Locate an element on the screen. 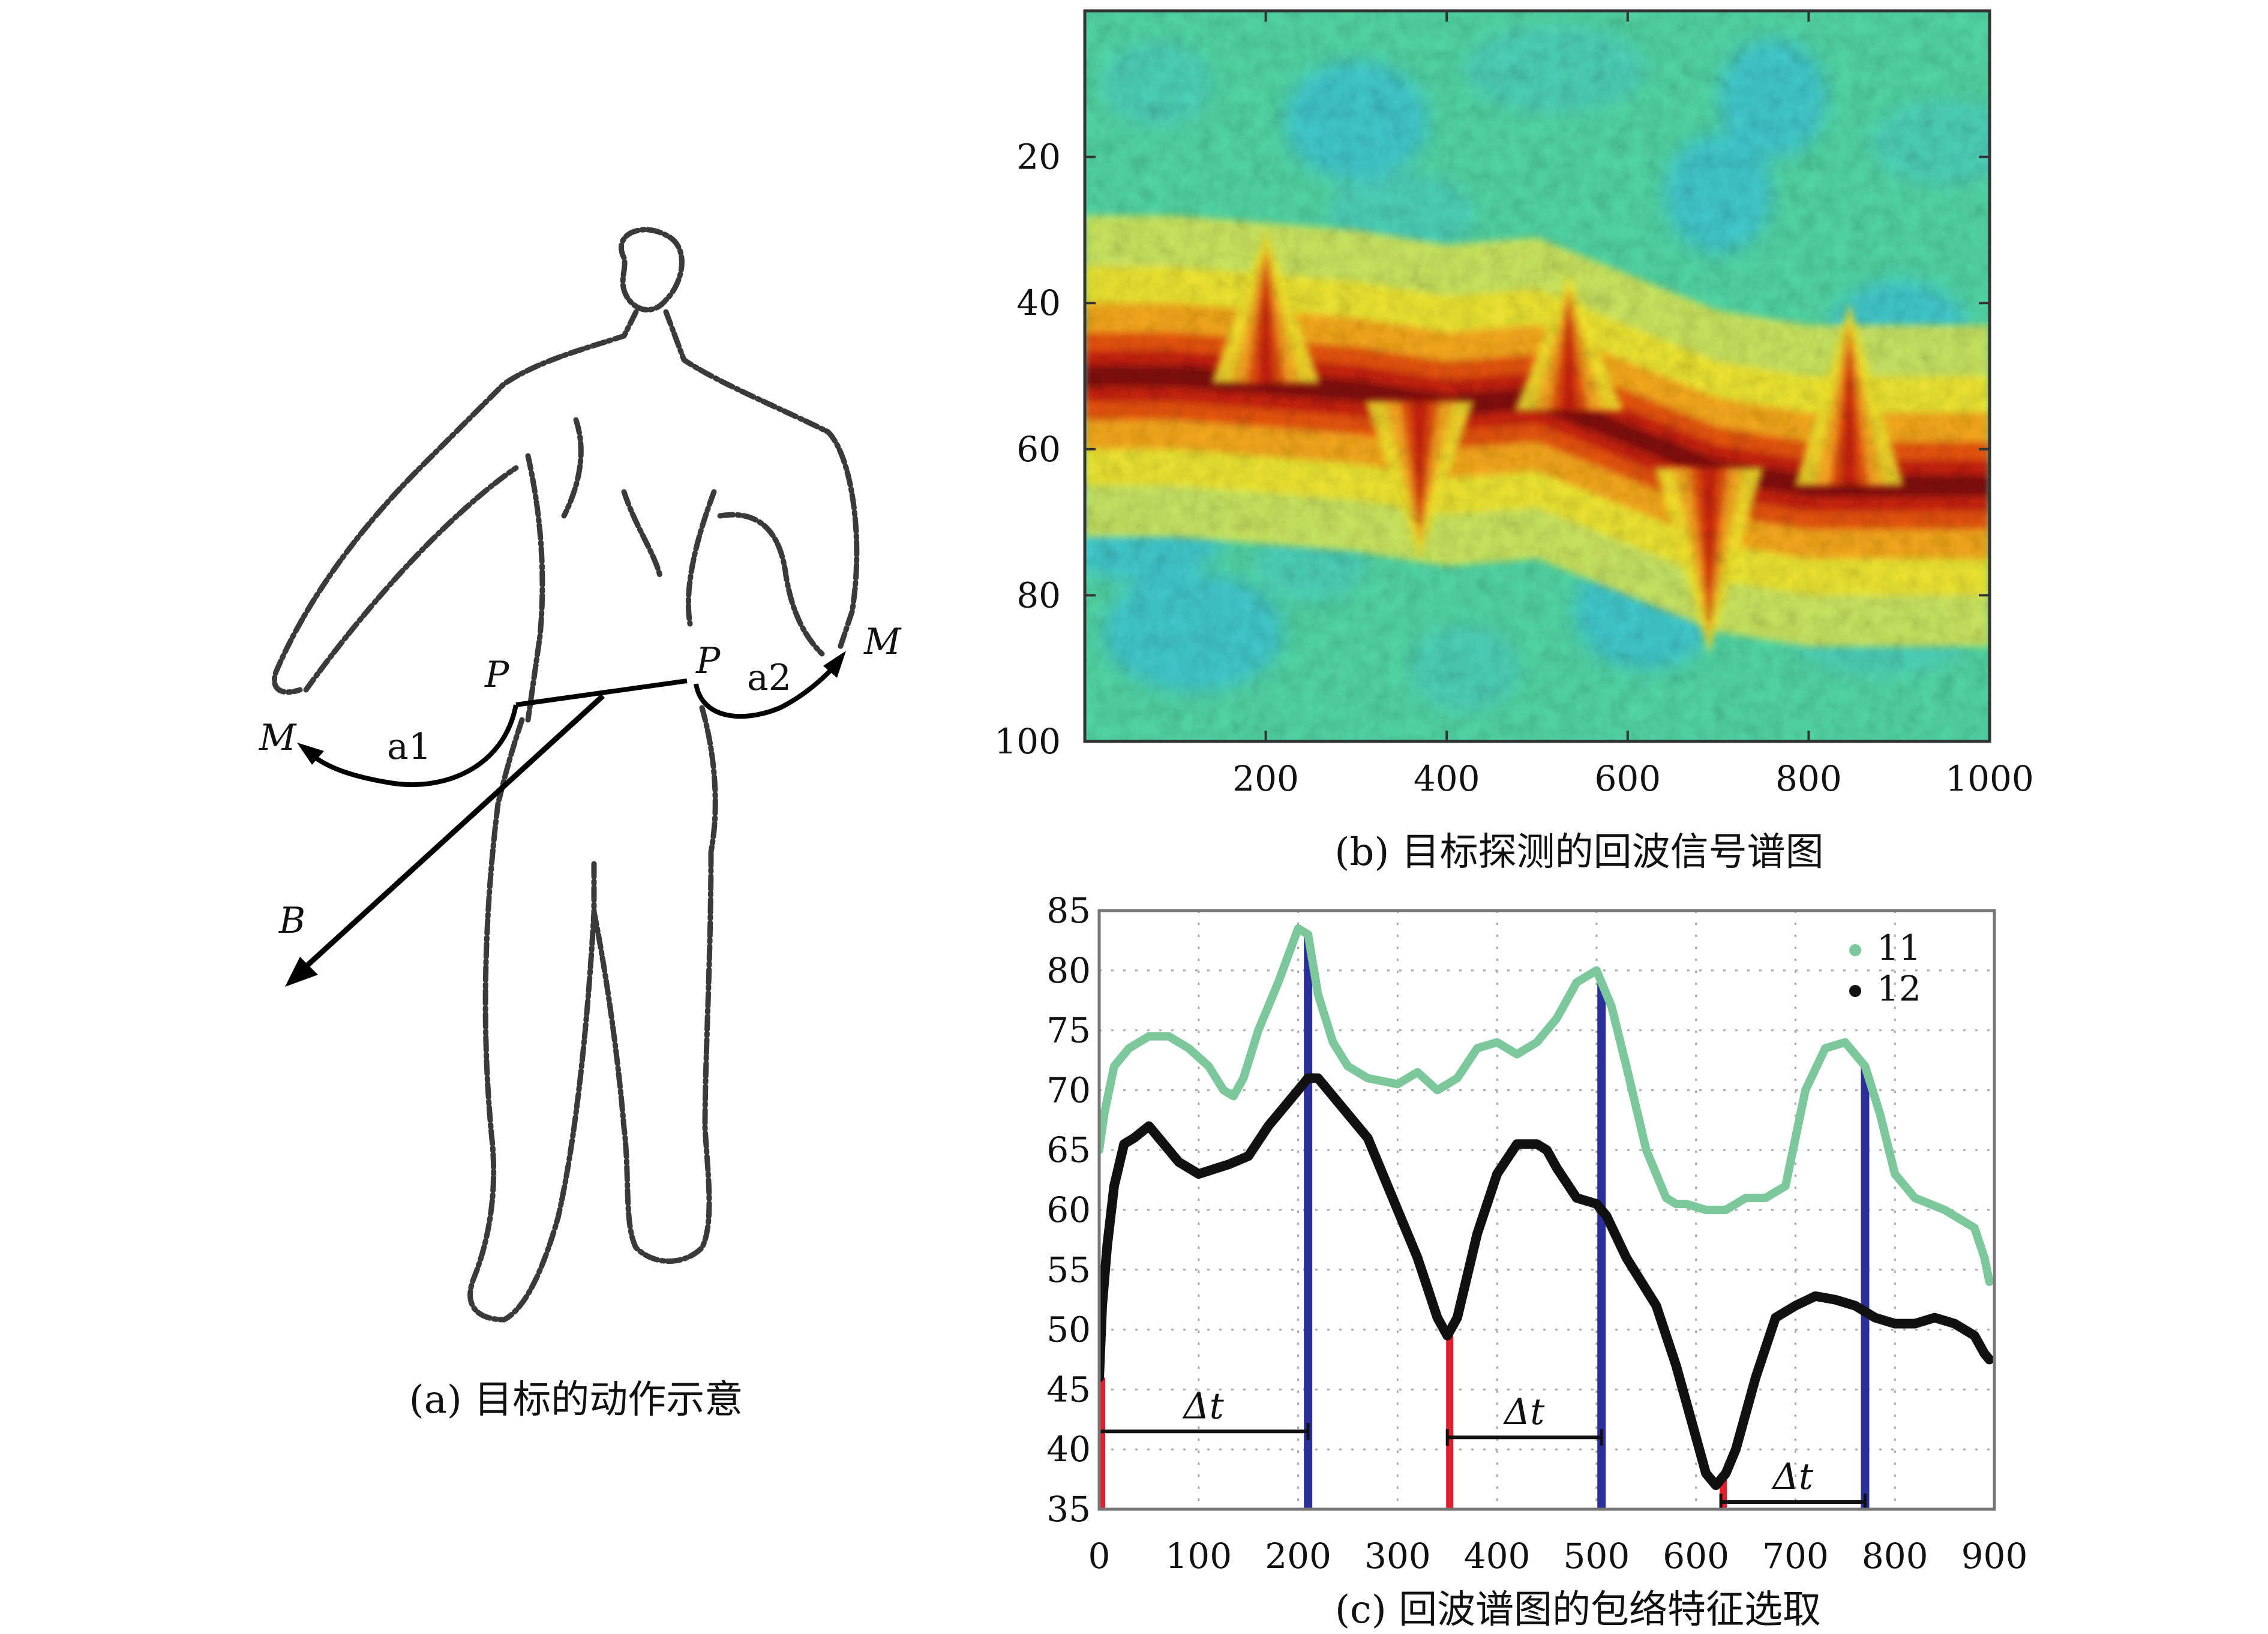 This screenshot has height=1634, width=2268. y-tick-label: 80 is located at coordinates (1068, 970).